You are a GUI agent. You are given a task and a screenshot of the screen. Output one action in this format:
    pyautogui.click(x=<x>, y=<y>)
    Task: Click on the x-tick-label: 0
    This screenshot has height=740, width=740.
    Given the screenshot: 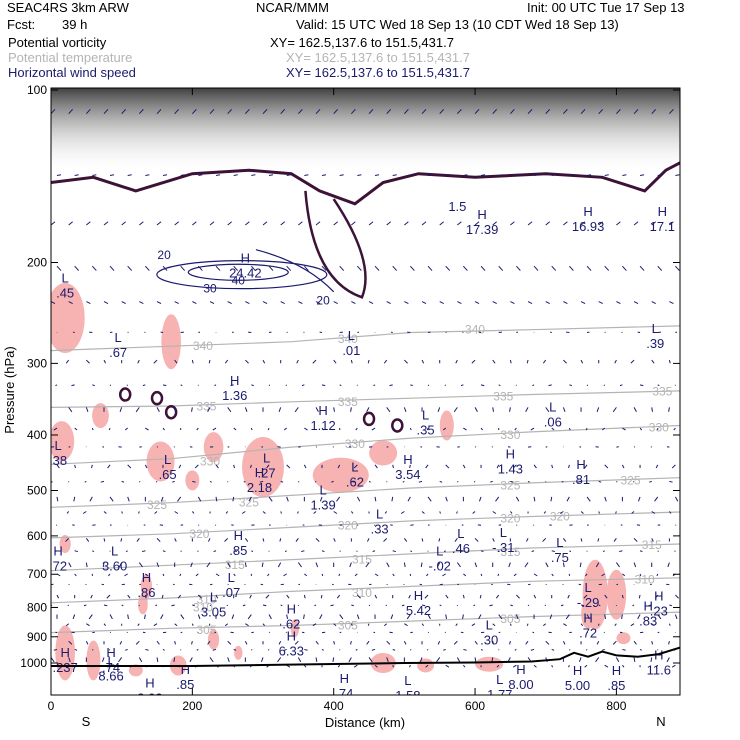 What is the action you would take?
    pyautogui.click(x=51, y=706)
    